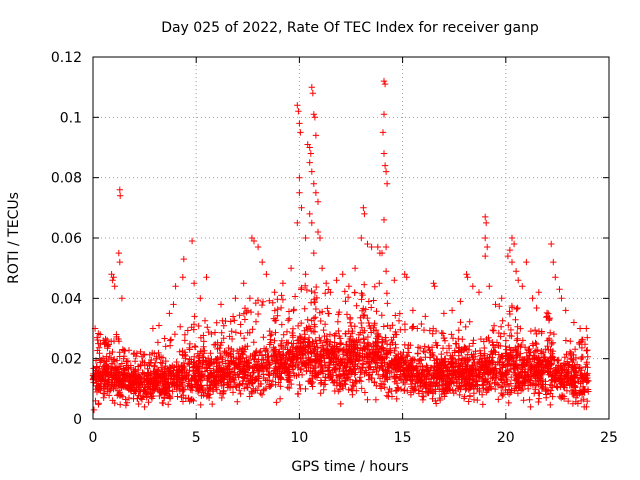 This screenshot has height=480, width=640. Describe the element at coordinates (353, 438) in the screenshot. I see `x-tick-labels: 0 5 10 15 20 25` at that location.